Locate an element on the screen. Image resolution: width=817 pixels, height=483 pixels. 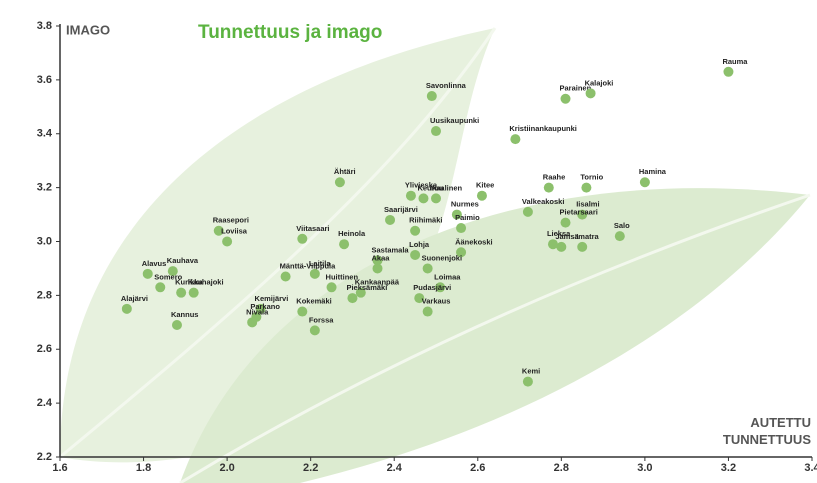
point-label: Heinola is located at coordinates (352, 233).